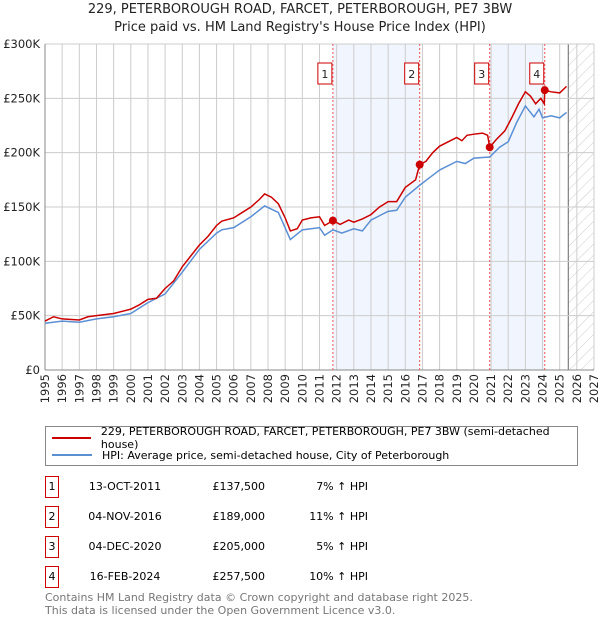 The width and height of the screenshot is (600, 620). Describe the element at coordinates (131, 388) in the screenshot. I see `x-tick-label: 2000` at that location.